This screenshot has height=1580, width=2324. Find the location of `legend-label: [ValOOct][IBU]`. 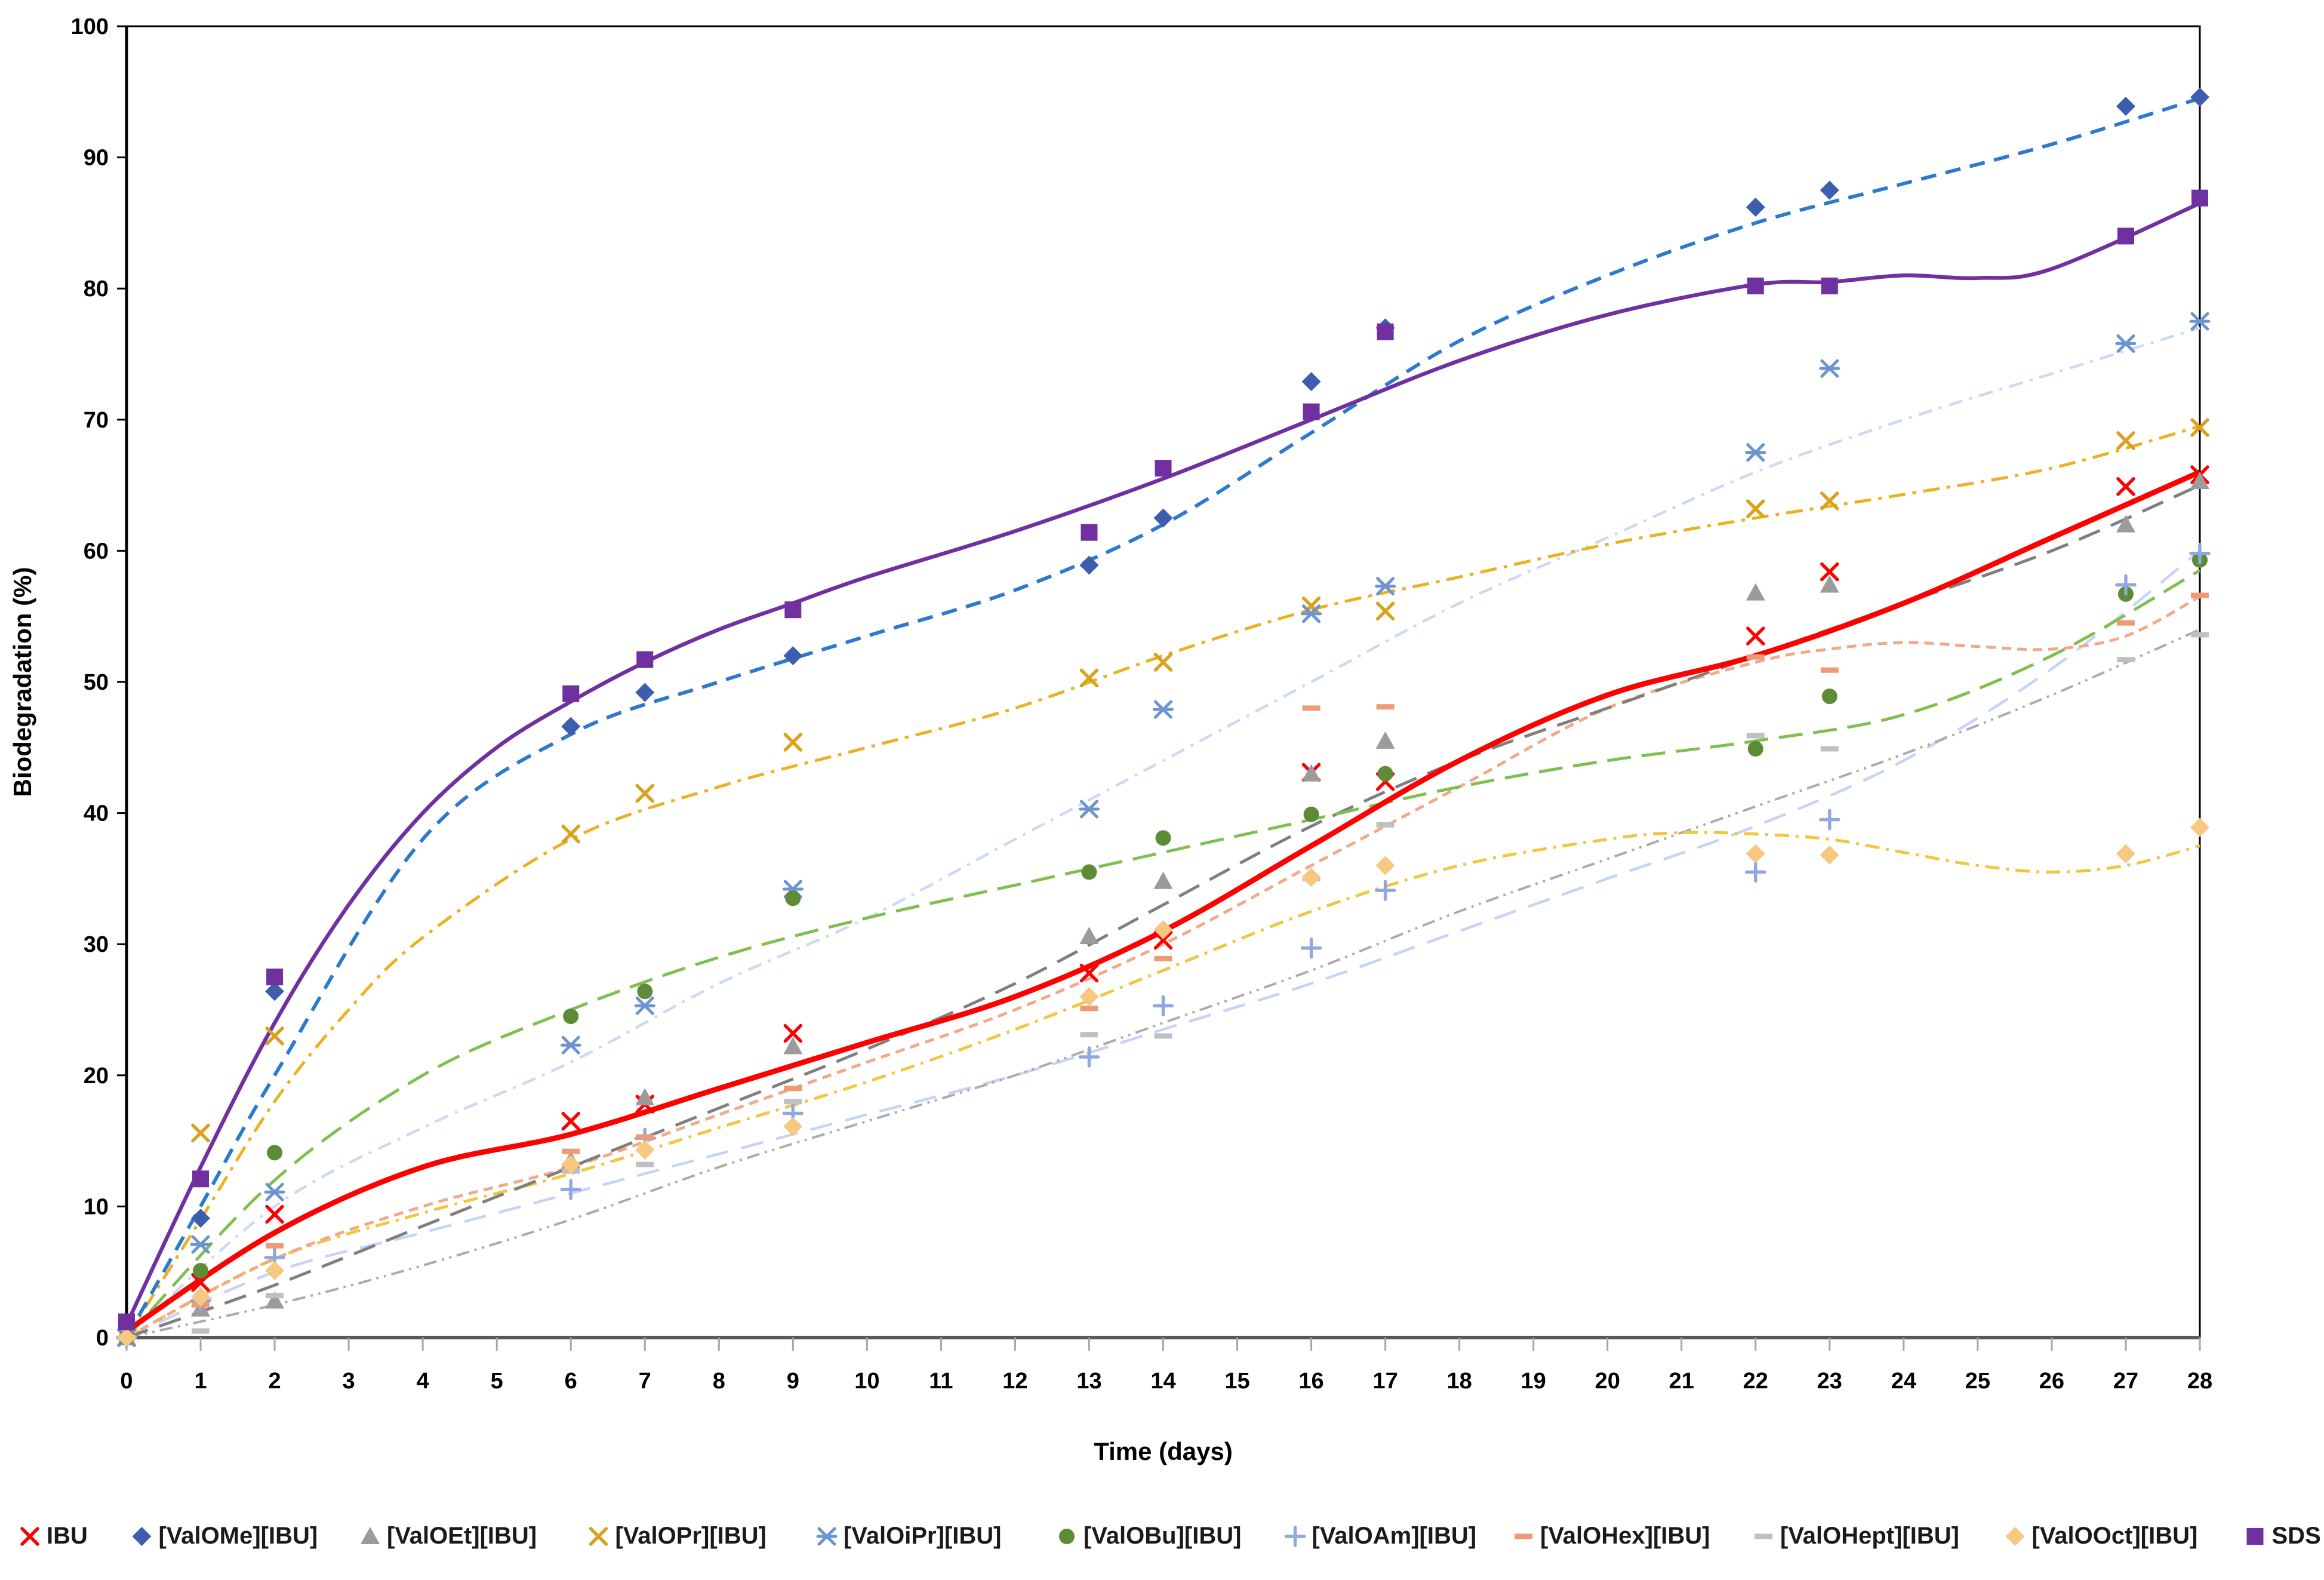

legend-label: [ValOOct][IBU] is located at coordinates (2115, 1536).